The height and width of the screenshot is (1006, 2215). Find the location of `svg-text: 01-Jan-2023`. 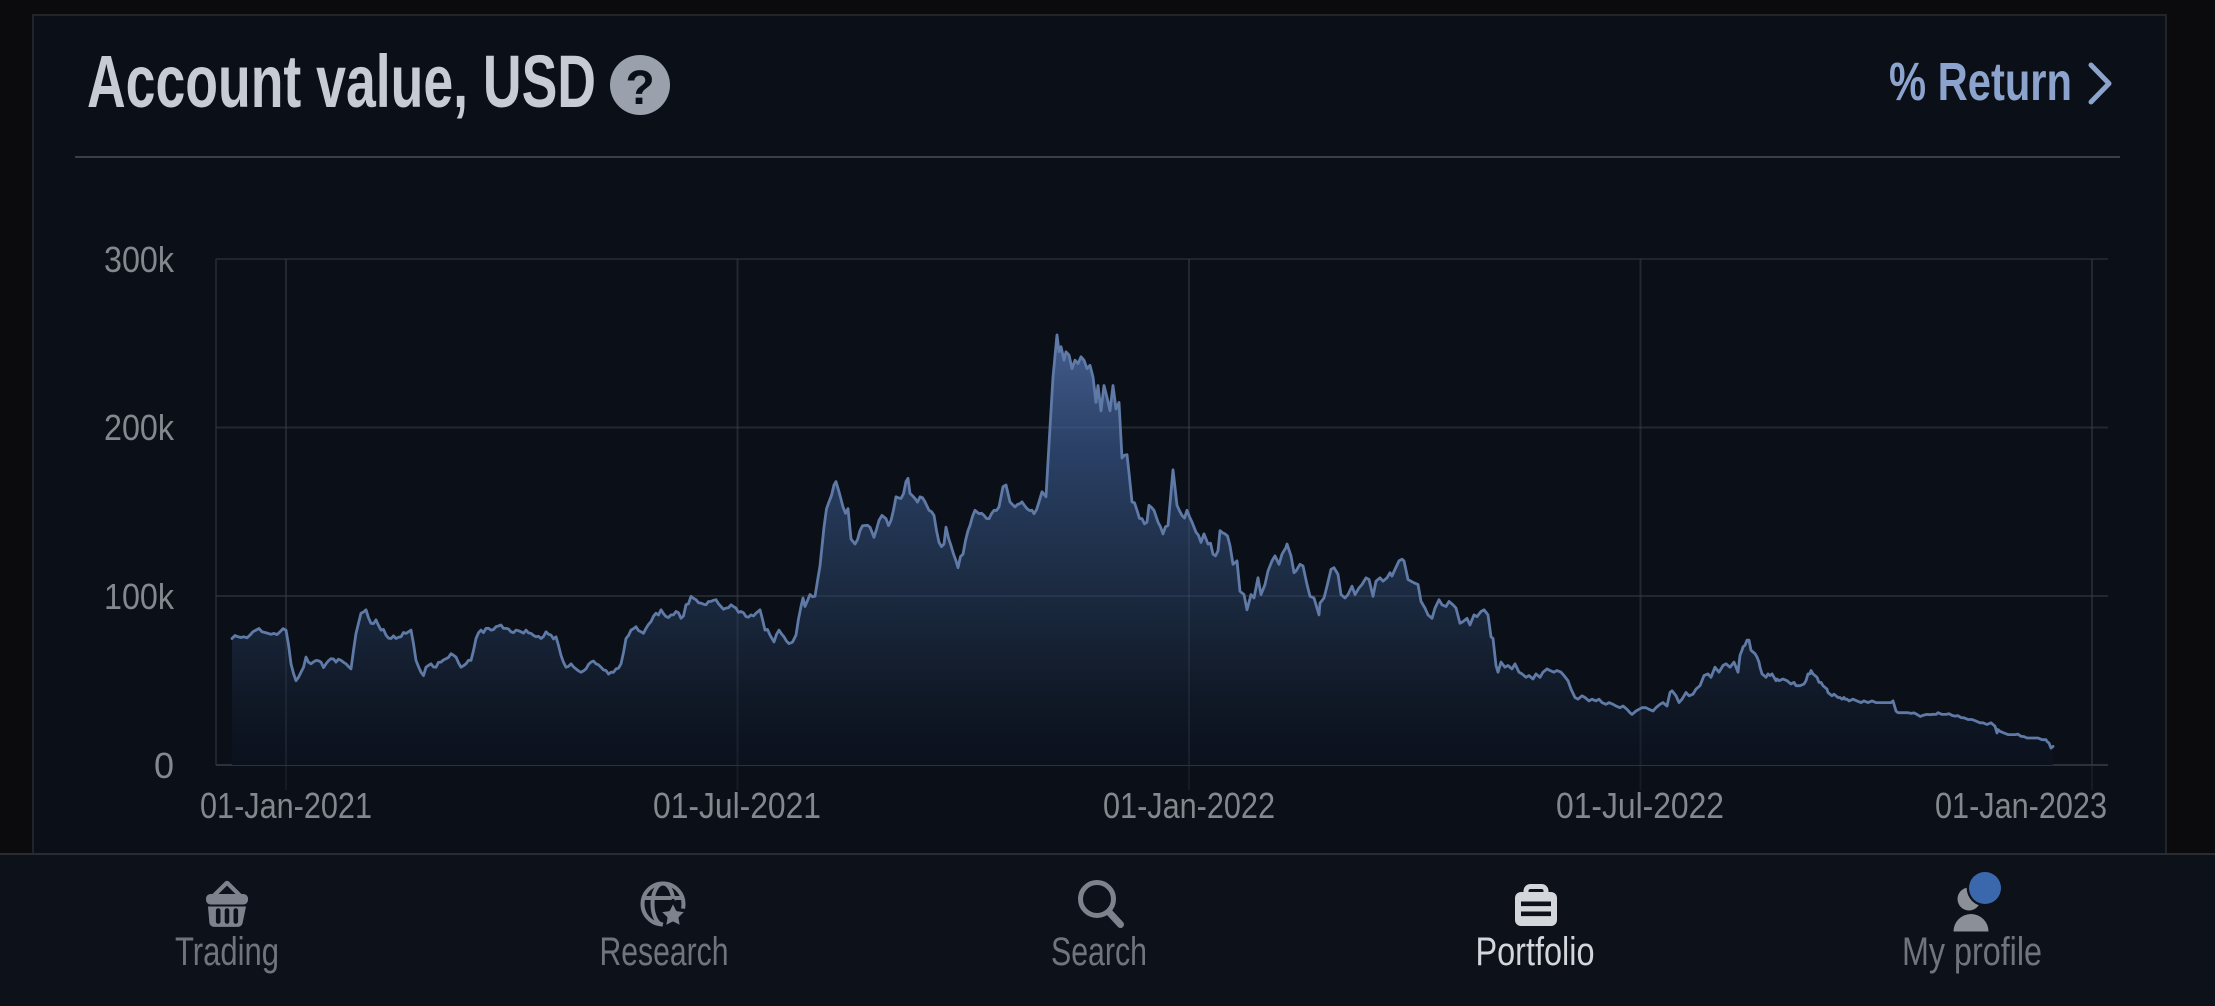

svg-text: 01-Jan-2023 is located at coordinates (2021, 805).